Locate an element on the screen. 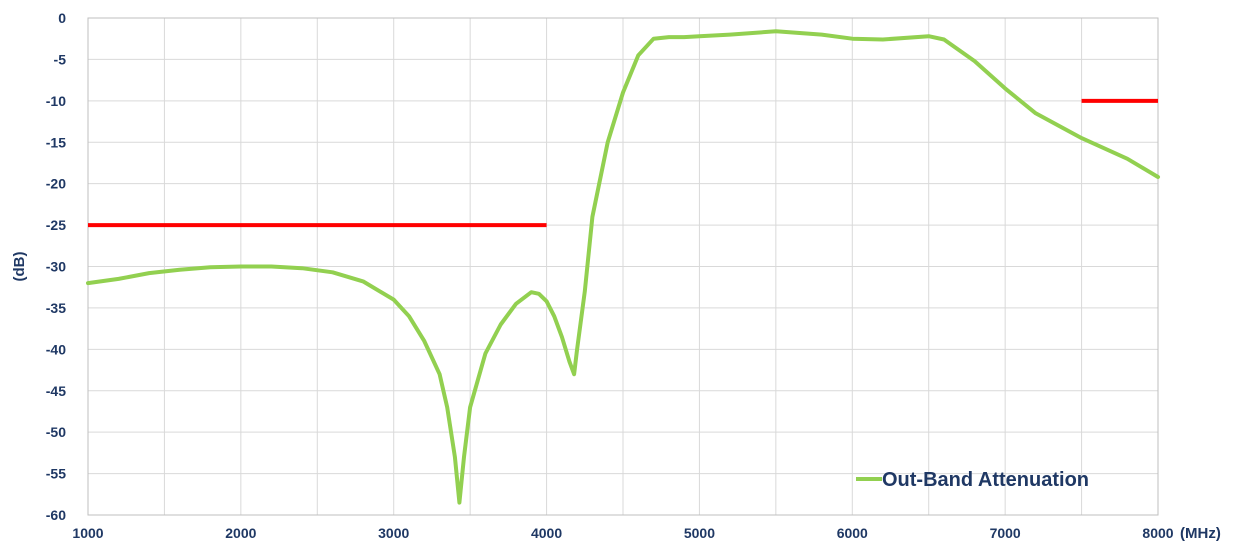 The width and height of the screenshot is (1242, 547). legend-label-out-band-attenuation: Out-Band Attenuation is located at coordinates (985, 480).